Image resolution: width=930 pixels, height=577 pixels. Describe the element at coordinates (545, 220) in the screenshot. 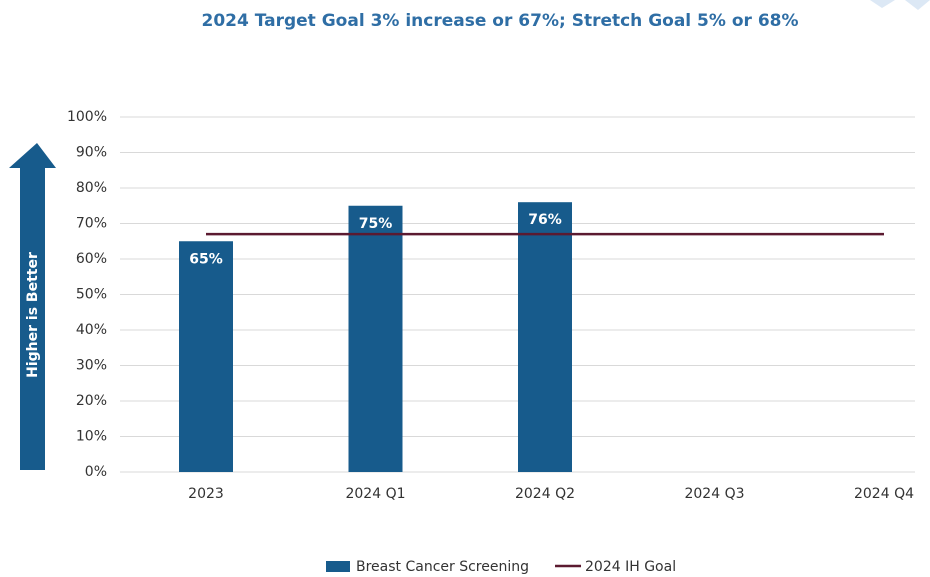

I see `data-label: 76%` at that location.